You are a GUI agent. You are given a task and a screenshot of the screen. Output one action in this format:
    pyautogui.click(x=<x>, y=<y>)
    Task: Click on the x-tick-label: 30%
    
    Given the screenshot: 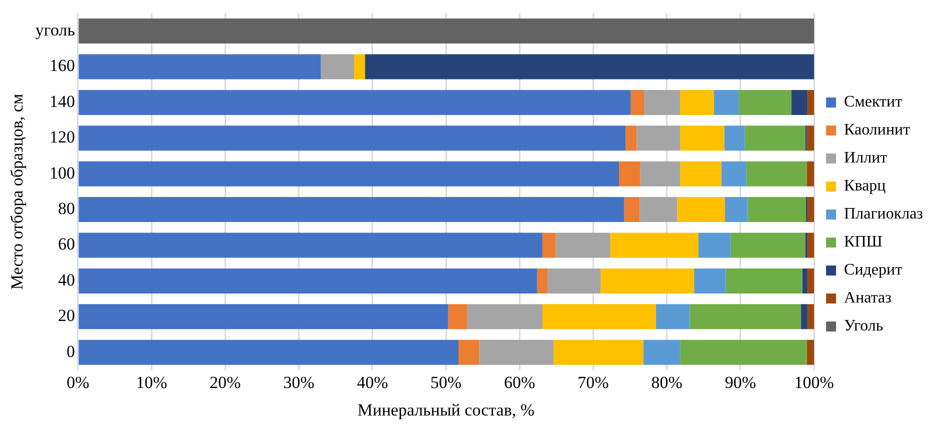 What is the action you would take?
    pyautogui.click(x=298, y=382)
    